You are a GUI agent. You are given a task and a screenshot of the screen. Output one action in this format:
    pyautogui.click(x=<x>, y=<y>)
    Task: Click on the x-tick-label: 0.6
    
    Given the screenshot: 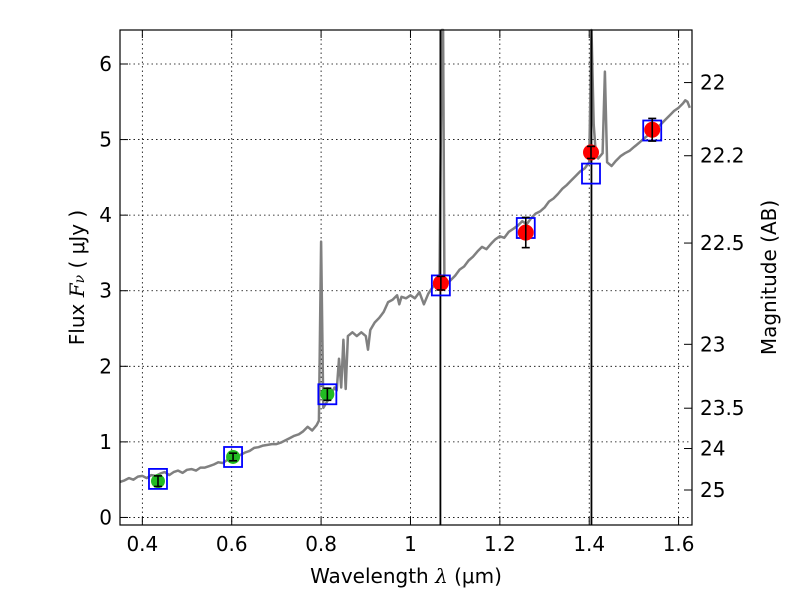 What is the action you would take?
    pyautogui.click(x=232, y=544)
    